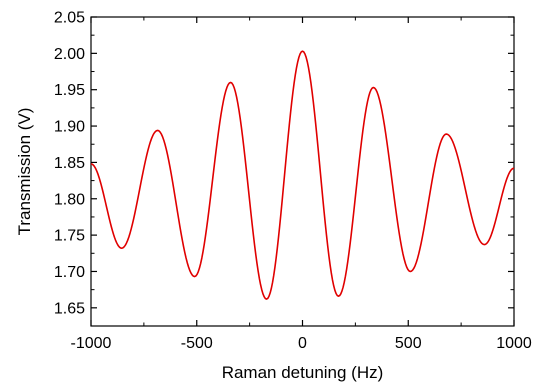  I want to click on y-axis-title: Transmission (V), so click(24, 172).